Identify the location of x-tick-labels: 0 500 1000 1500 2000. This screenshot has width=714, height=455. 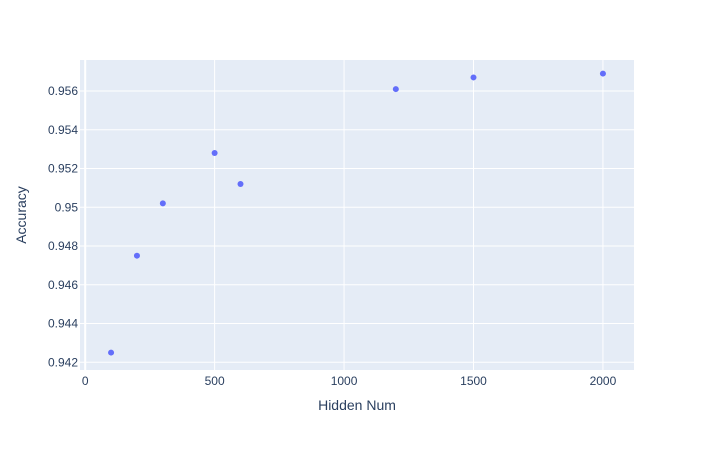
(349, 381).